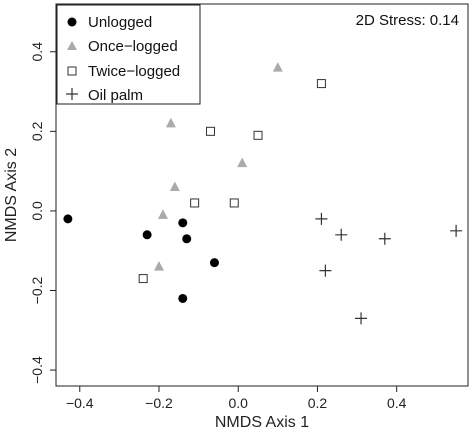  Describe the element at coordinates (72, 71) in the screenshot. I see `legend-marker-twice-logged` at that location.